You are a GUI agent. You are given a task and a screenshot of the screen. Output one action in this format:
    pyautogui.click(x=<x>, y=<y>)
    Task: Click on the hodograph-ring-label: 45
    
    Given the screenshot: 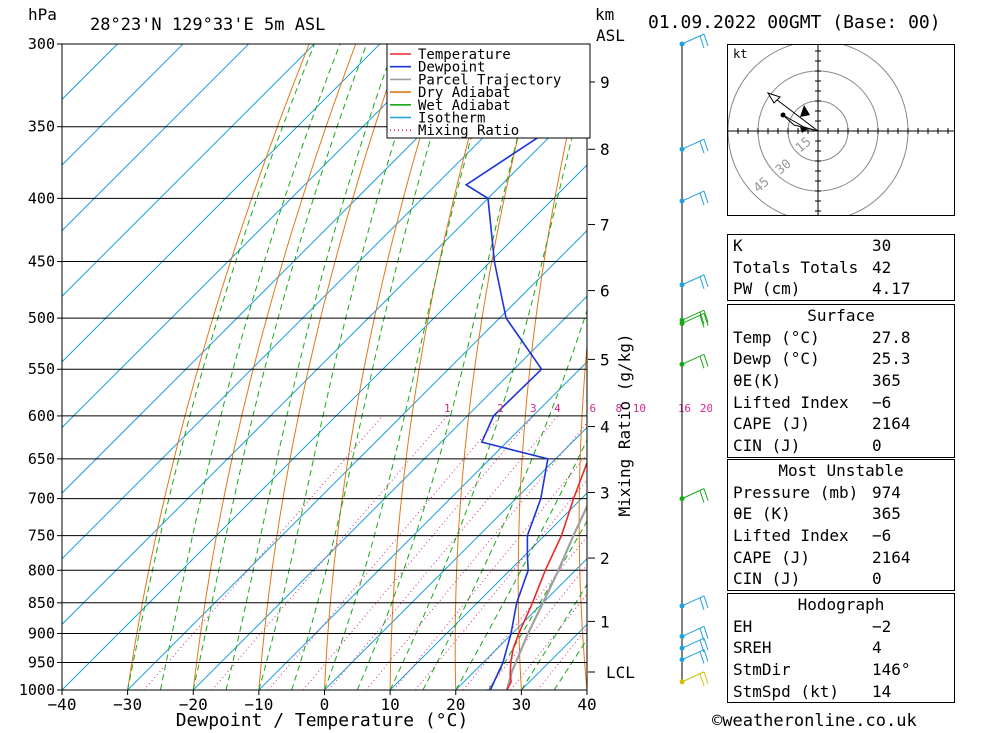 What is the action you would take?
    pyautogui.click(x=762, y=186)
    